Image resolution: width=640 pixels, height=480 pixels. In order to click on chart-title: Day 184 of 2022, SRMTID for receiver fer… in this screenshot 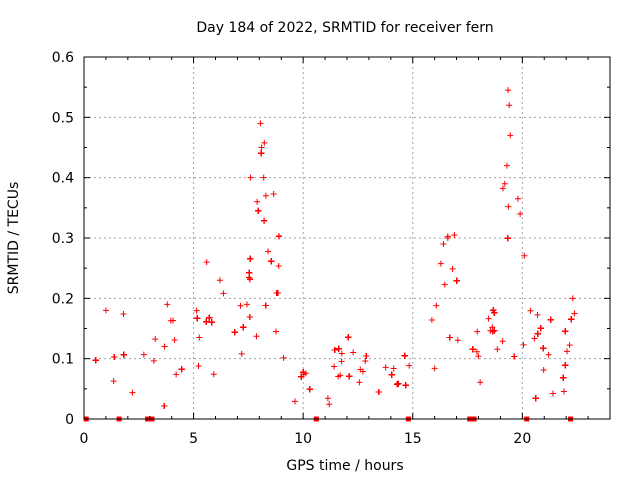, I will do `click(344, 28)`.